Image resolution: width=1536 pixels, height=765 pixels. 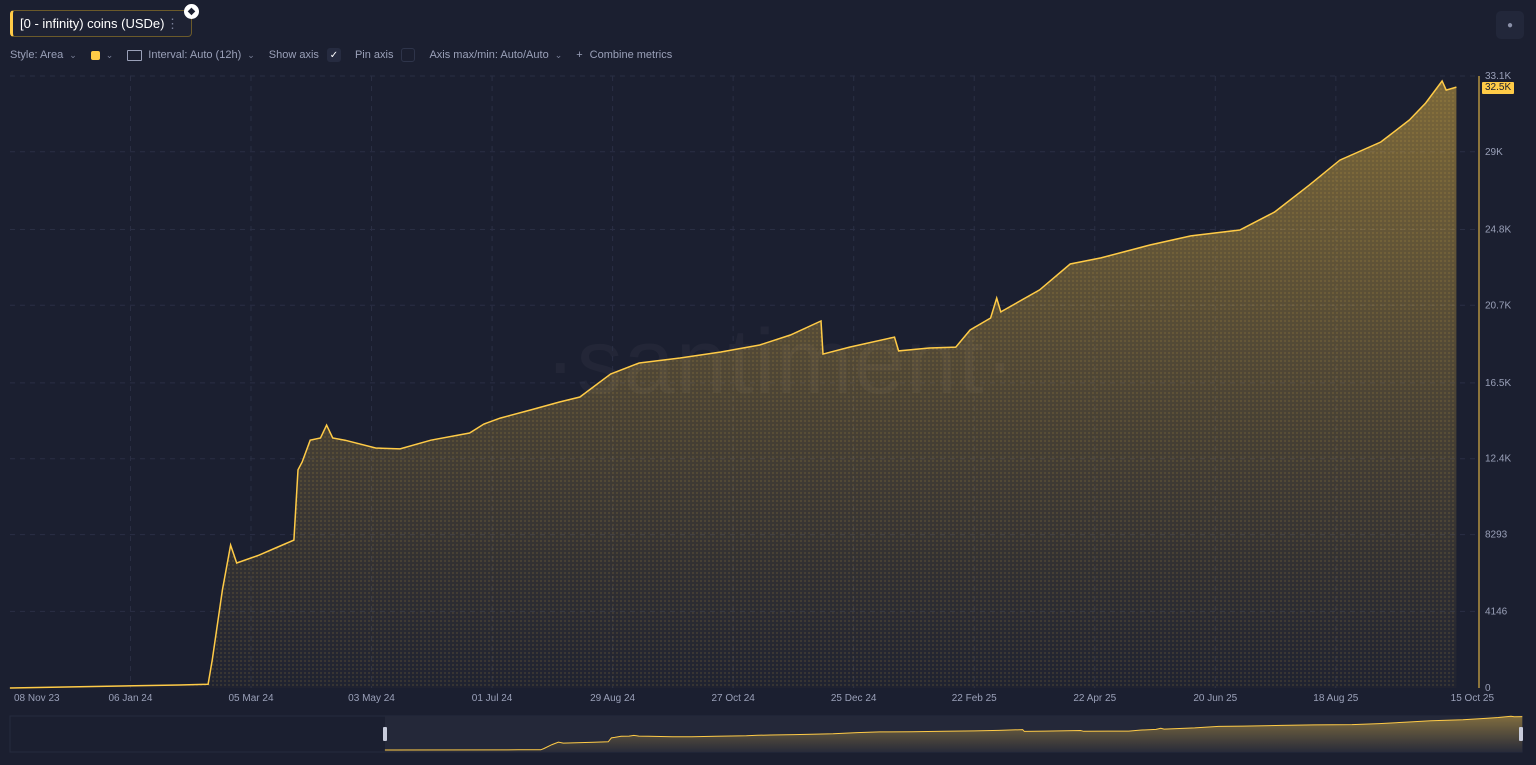 I want to click on interval-icon, so click(x=135, y=55).